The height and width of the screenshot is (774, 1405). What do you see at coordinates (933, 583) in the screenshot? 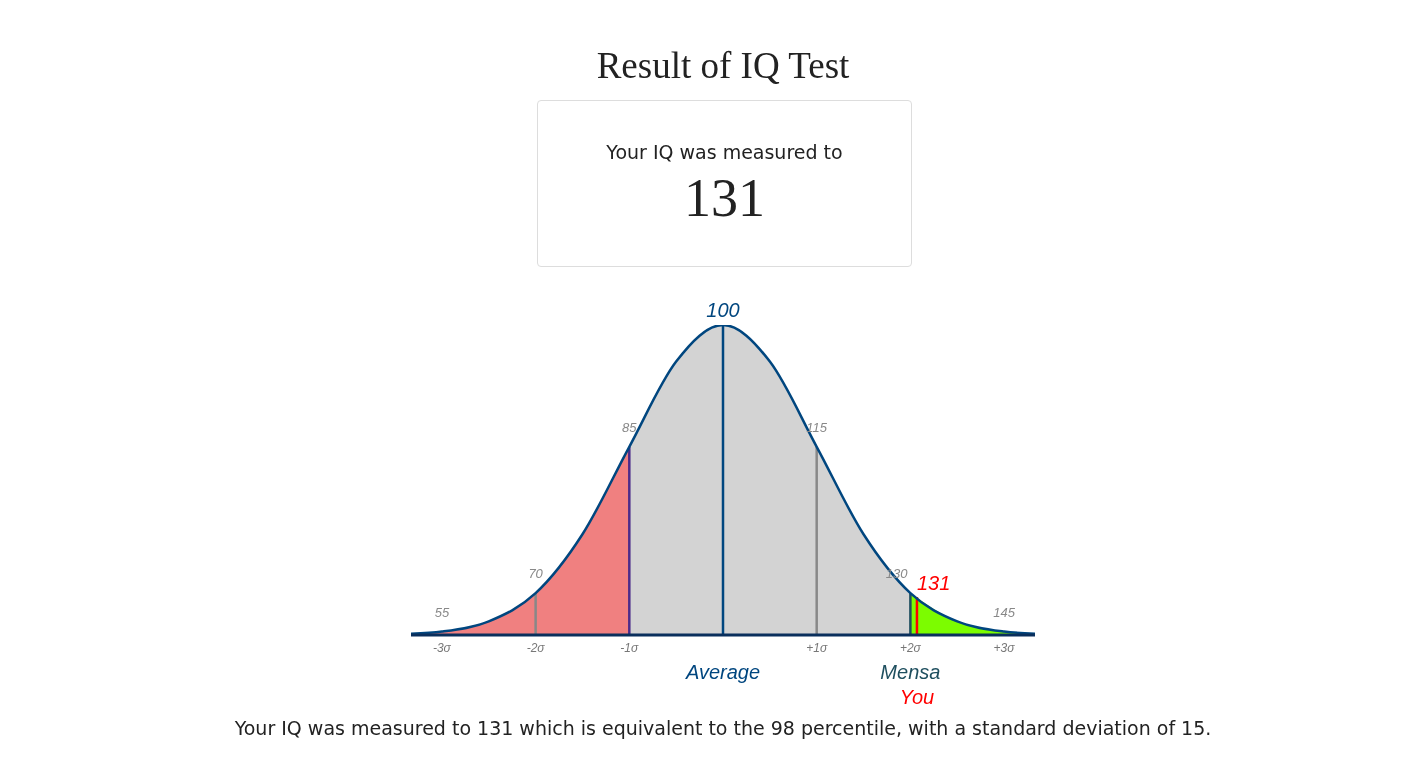
I see `annotation: 131` at bounding box center [933, 583].